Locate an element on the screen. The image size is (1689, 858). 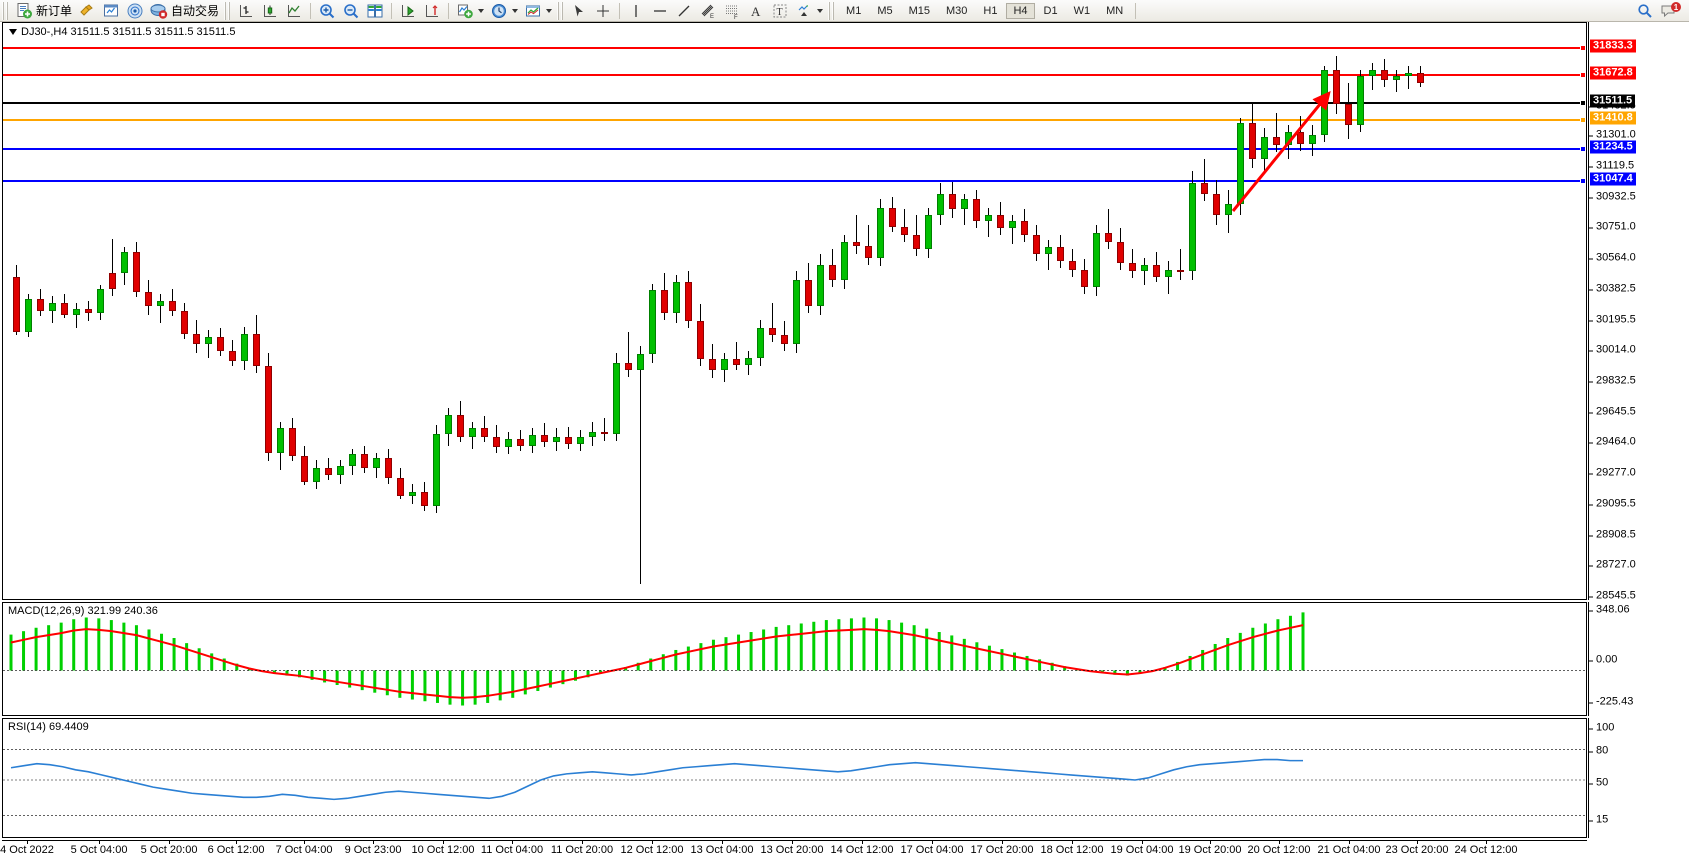
equidistant-channel-tool: E is located at coordinates (708, 11).